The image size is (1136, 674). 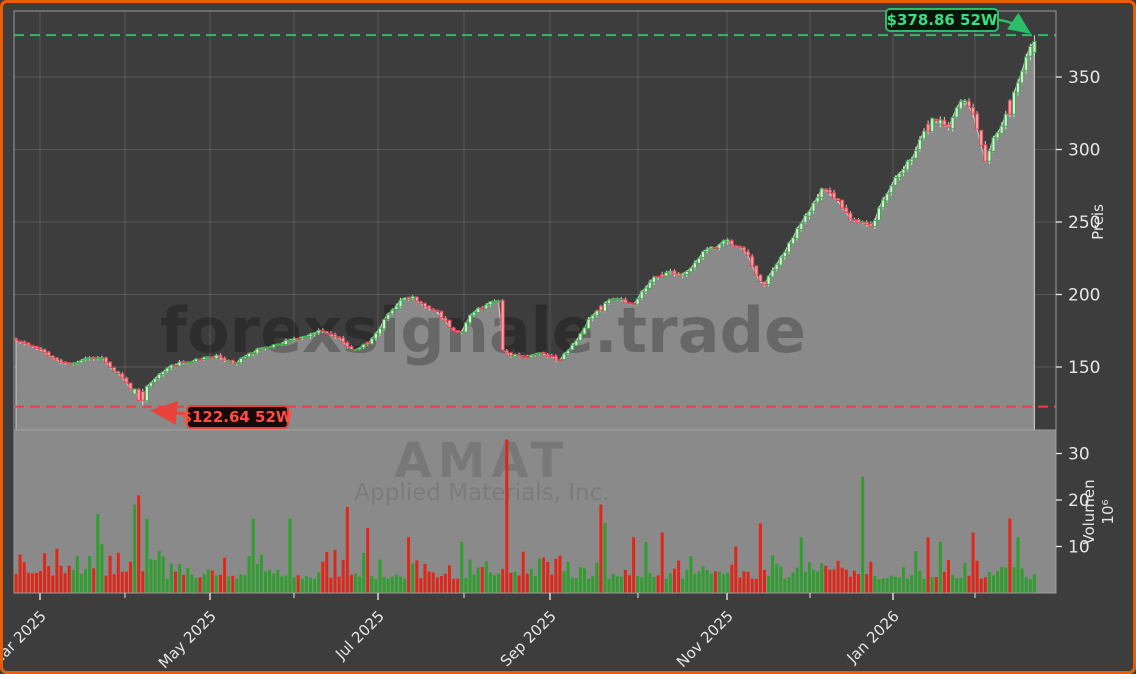 I want to click on volume-tick-label: 30, so click(x=1079, y=455).